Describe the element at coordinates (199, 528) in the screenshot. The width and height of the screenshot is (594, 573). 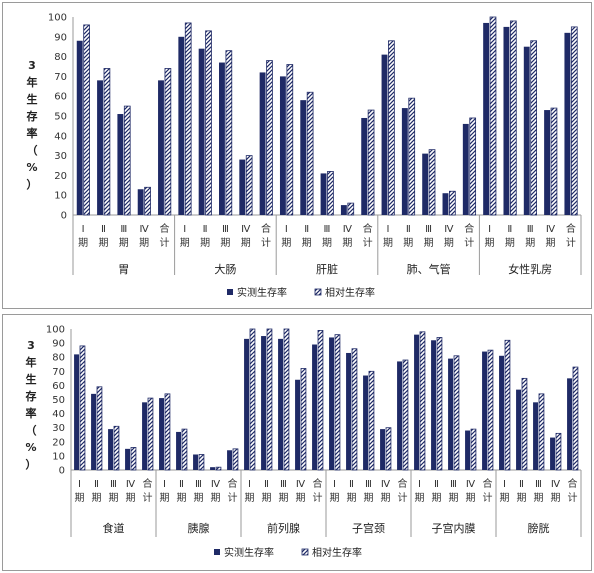
I see `group-label: 胰腺` at that location.